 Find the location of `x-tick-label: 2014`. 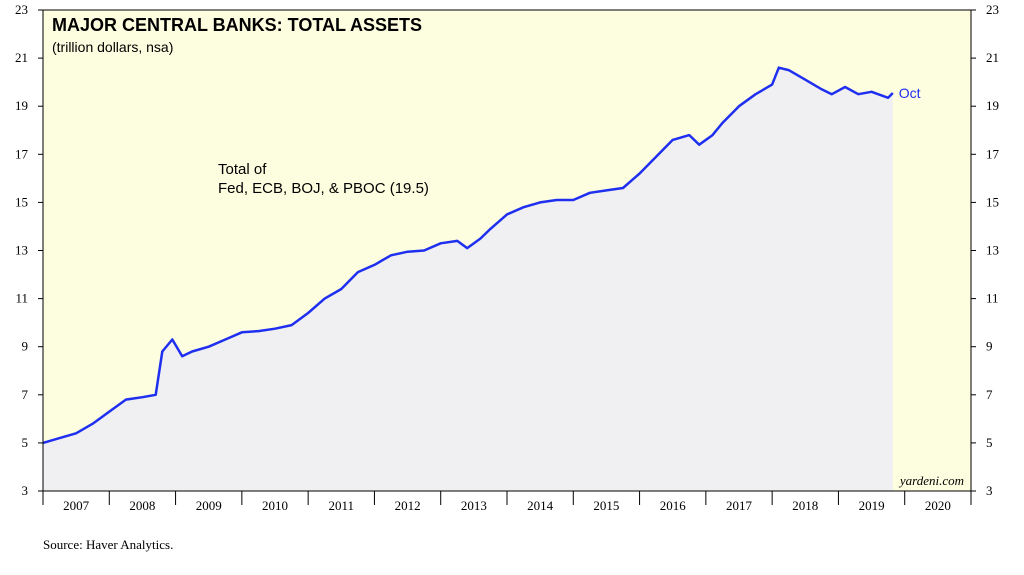

x-tick-label: 2014 is located at coordinates (540, 505).